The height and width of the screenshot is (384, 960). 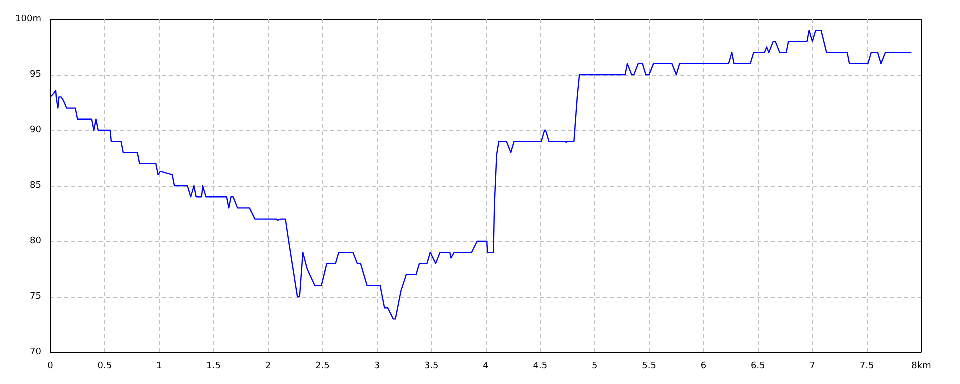 What do you see at coordinates (36, 241) in the screenshot?
I see `y-tick-label: 80` at bounding box center [36, 241].